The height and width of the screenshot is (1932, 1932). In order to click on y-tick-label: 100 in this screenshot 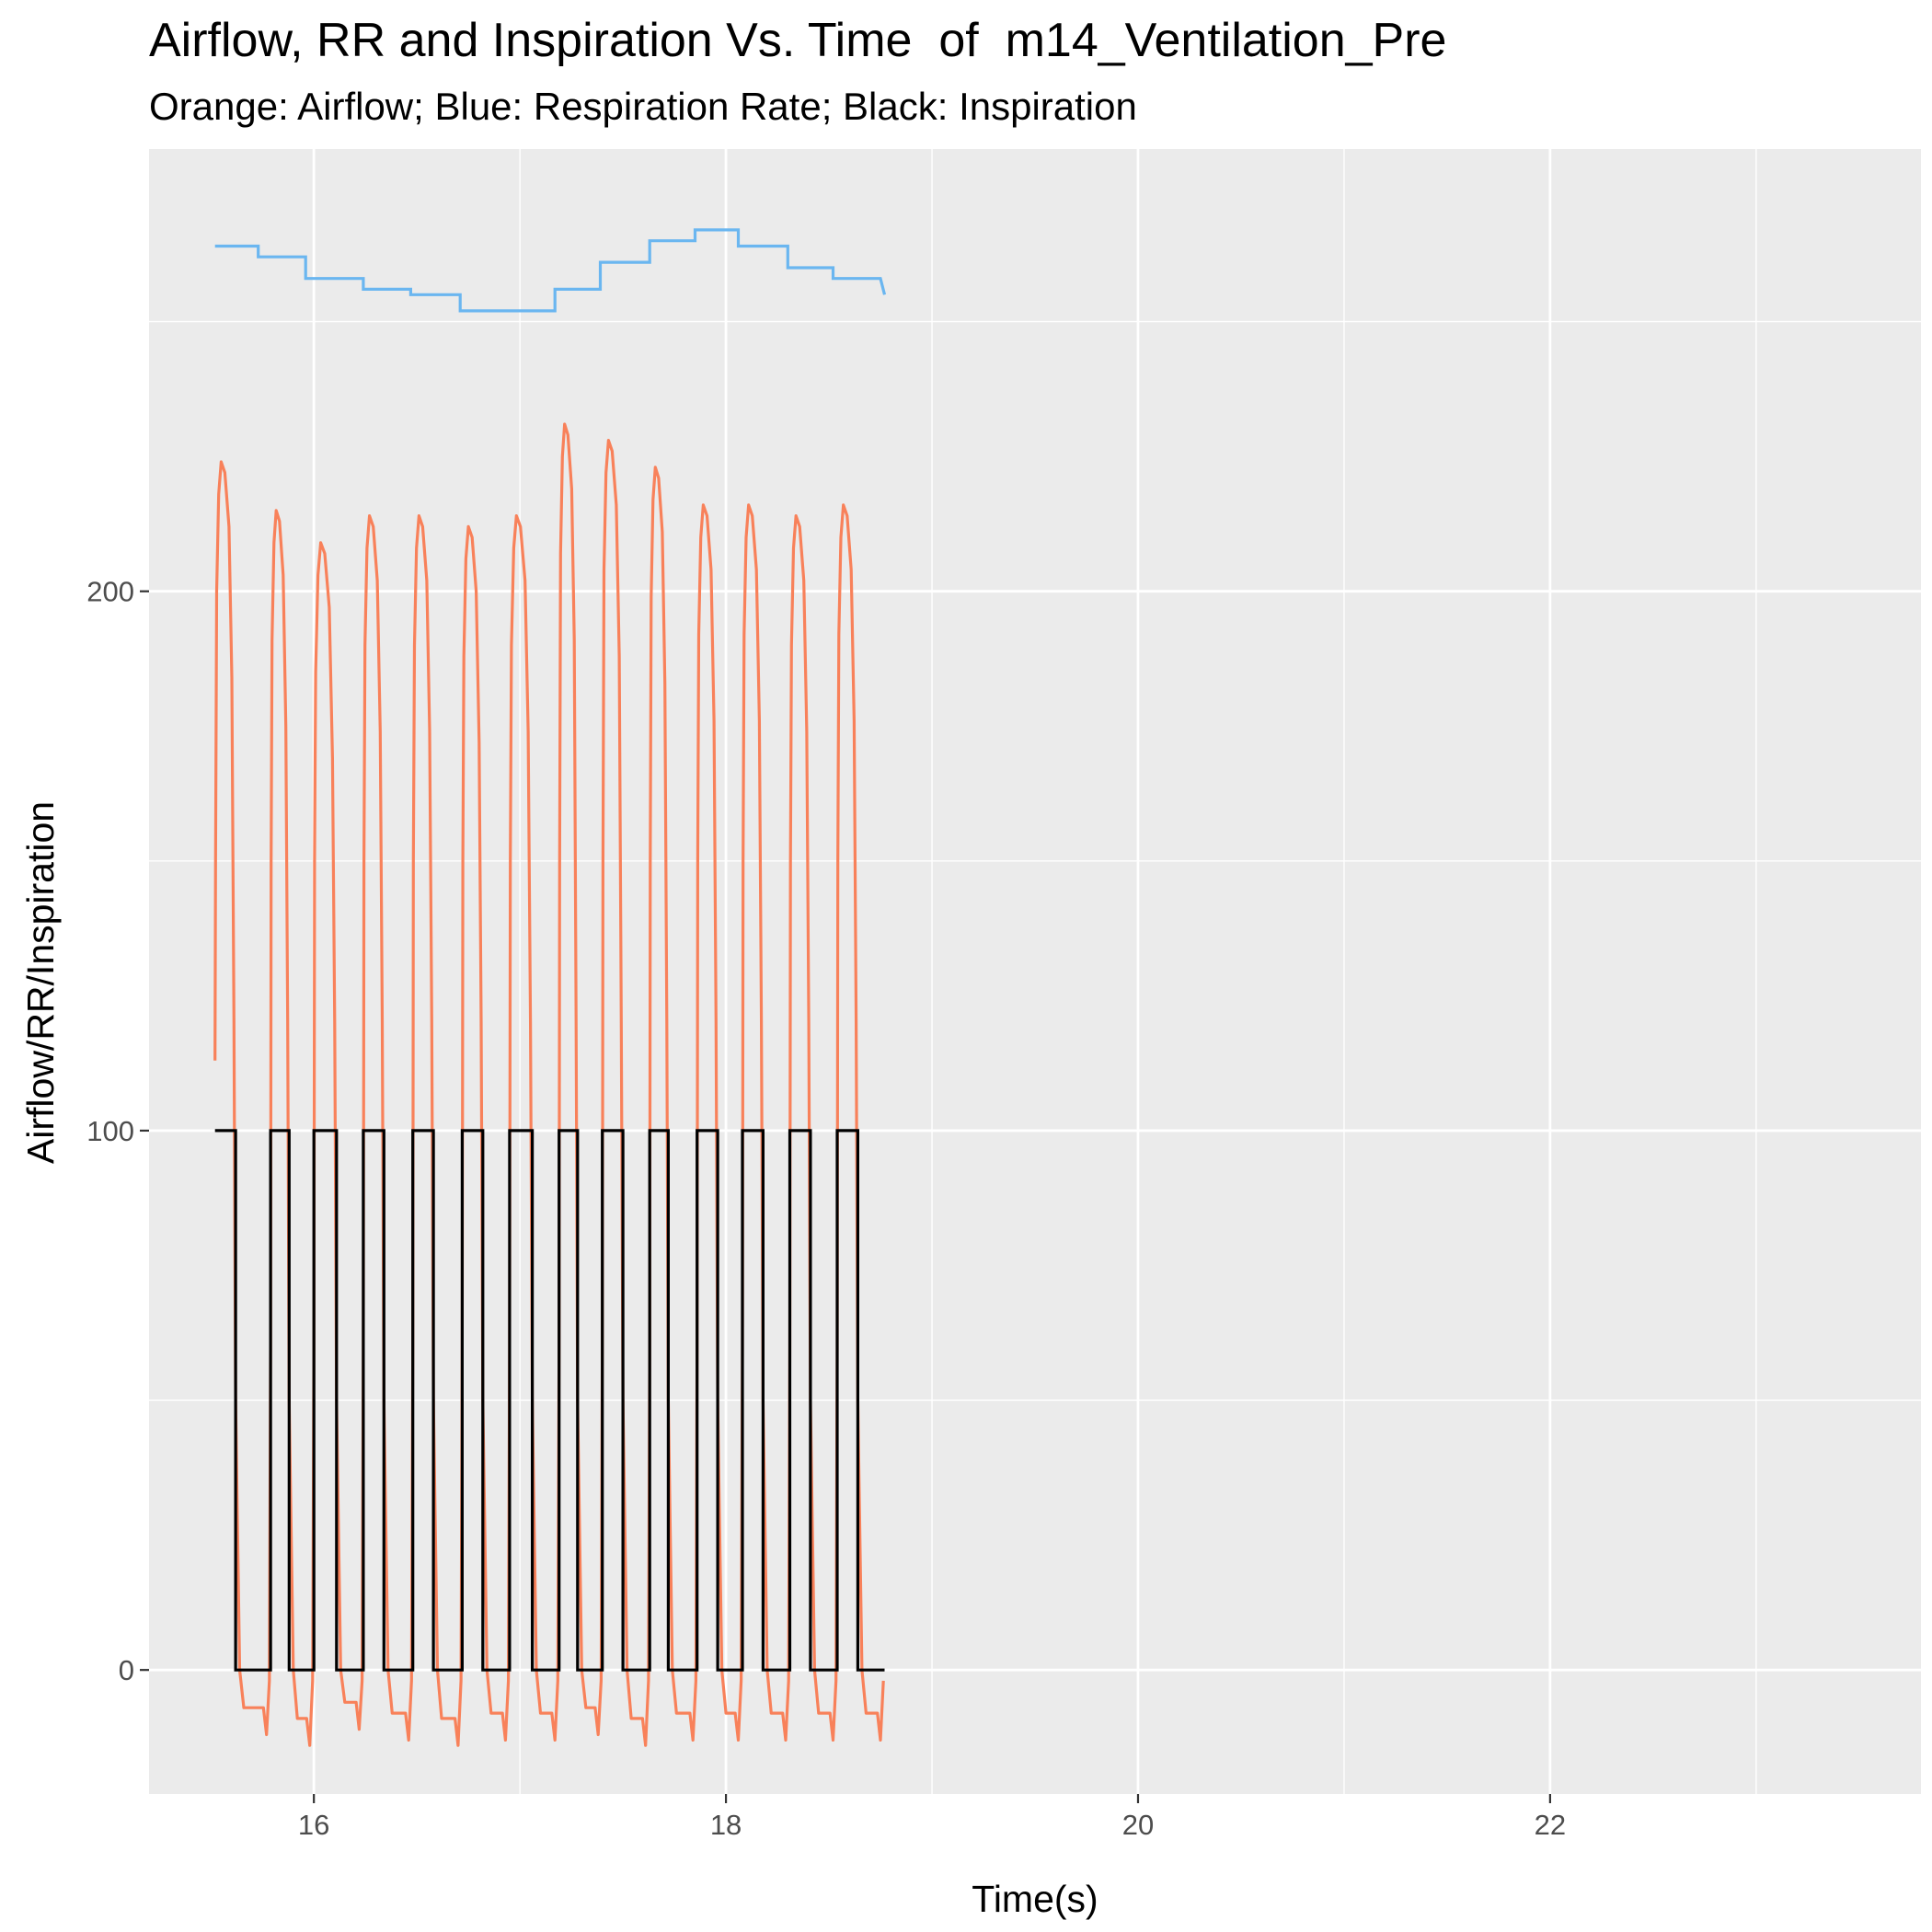, I will do `click(110, 1131)`.